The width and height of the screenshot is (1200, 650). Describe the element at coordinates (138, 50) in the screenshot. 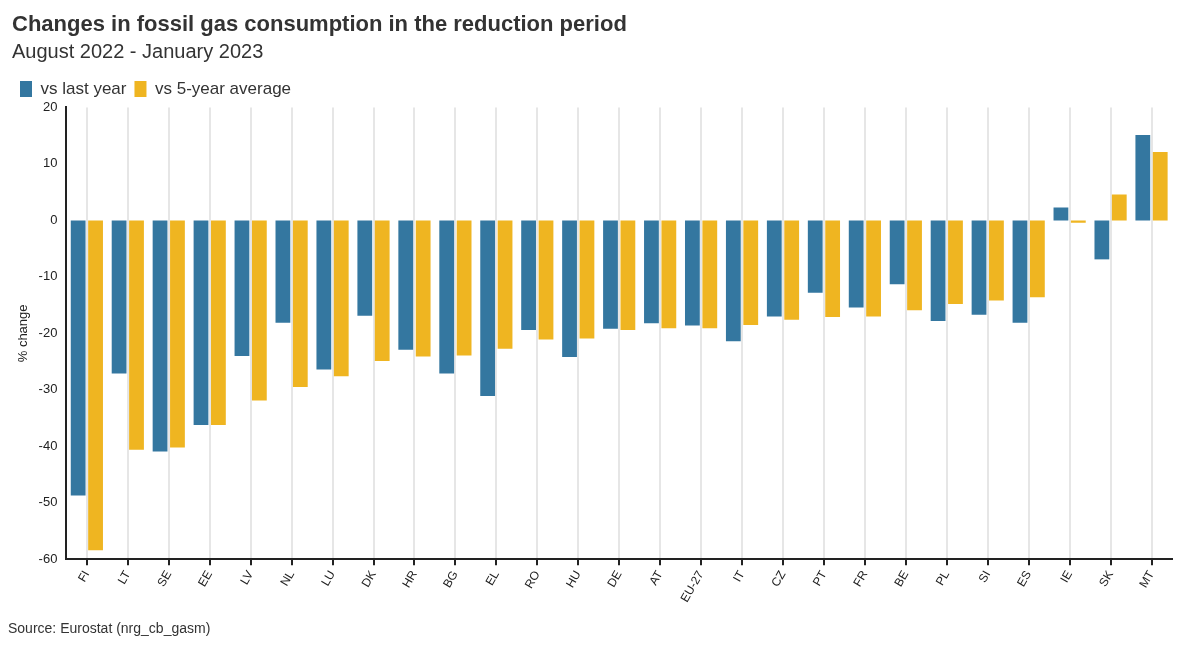

I see `chart-subtitle: August 2022 - January 2023` at that location.